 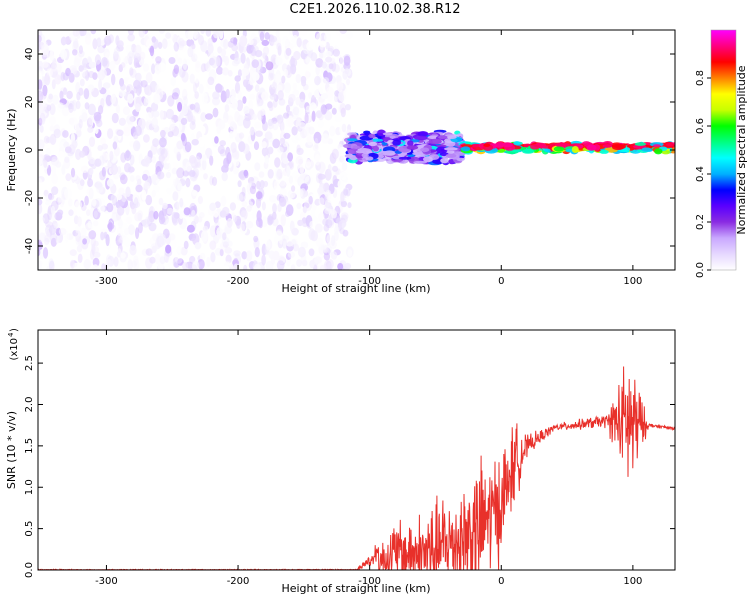 What do you see at coordinates (106, 581) in the screenshot?
I see `x-tick-label: -300` at bounding box center [106, 581].